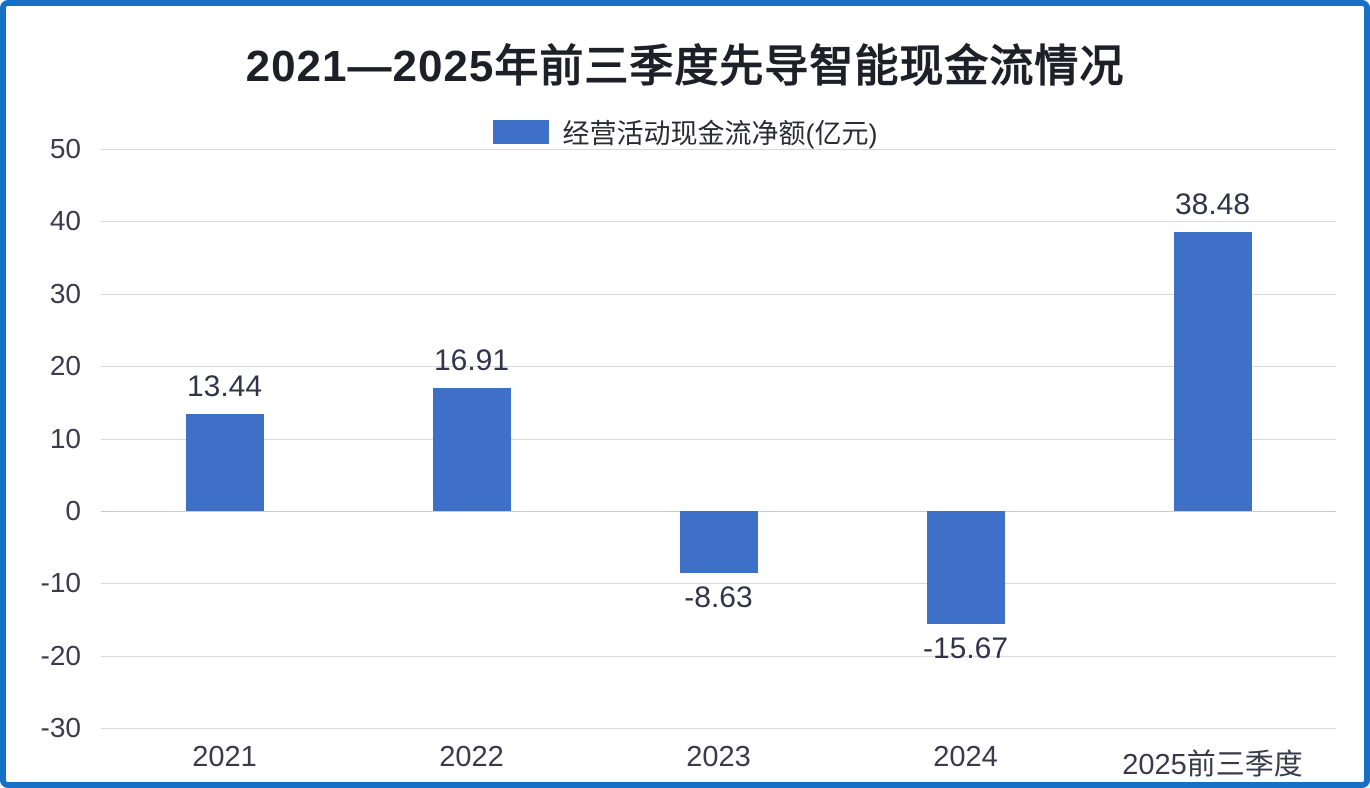 This screenshot has width=1370, height=788. What do you see at coordinates (224, 386) in the screenshot?
I see `data-label-2021: 13.44` at bounding box center [224, 386].